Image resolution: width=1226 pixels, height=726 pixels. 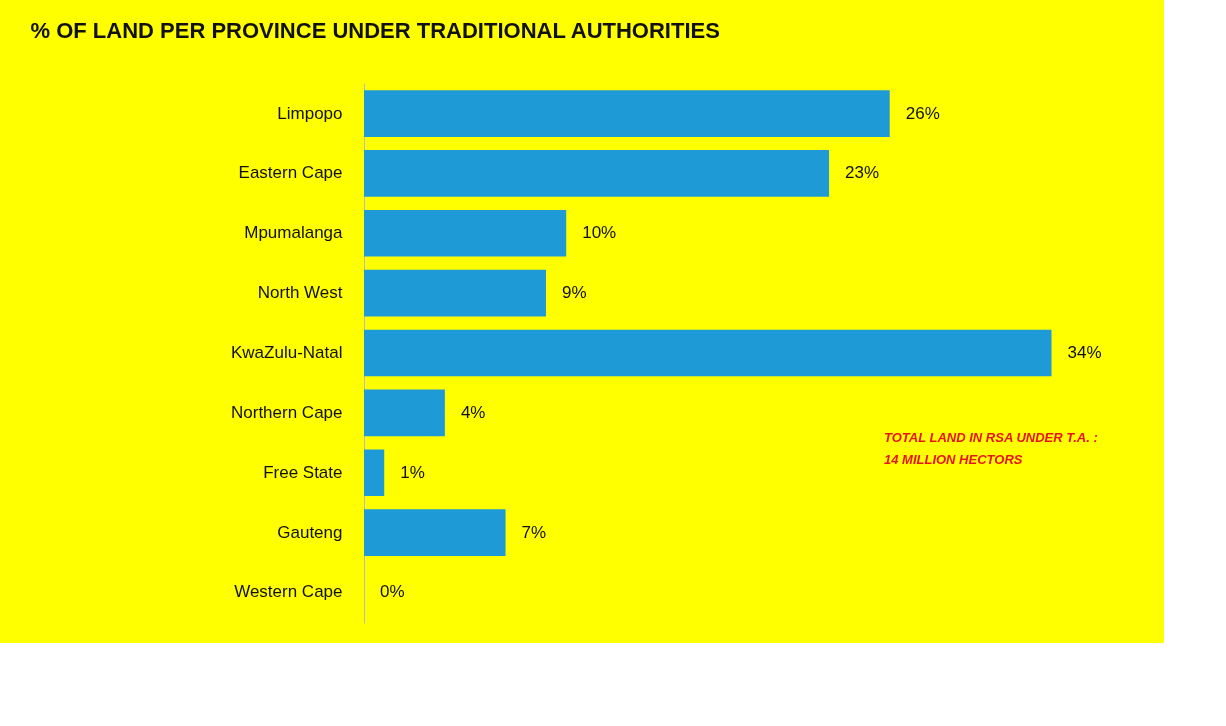 What do you see at coordinates (922, 113) in the screenshot?
I see `data-label: 26%` at bounding box center [922, 113].